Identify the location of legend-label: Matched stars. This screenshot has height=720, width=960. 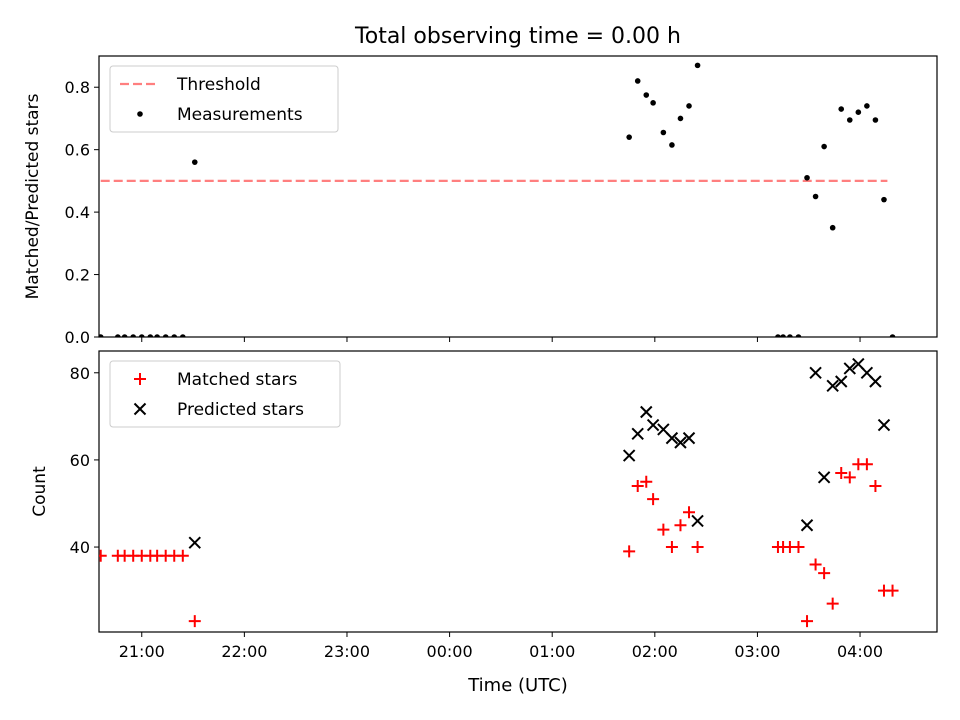
(237, 380).